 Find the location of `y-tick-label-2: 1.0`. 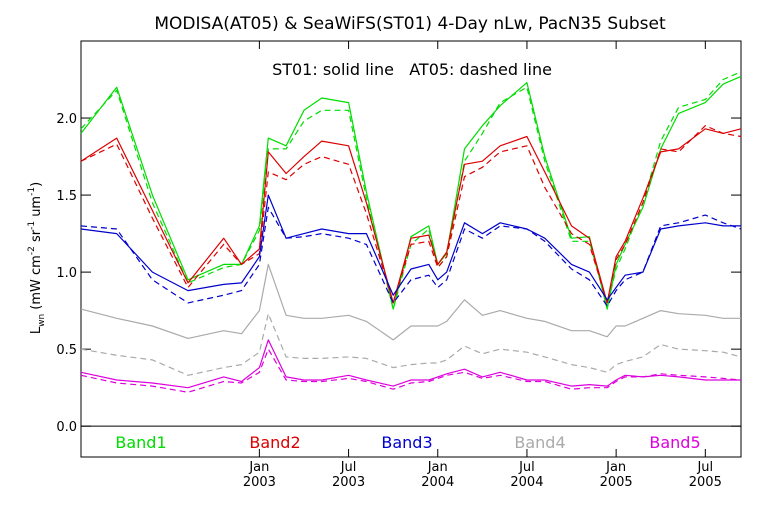

y-tick-label-2: 1.0 is located at coordinates (66, 273).